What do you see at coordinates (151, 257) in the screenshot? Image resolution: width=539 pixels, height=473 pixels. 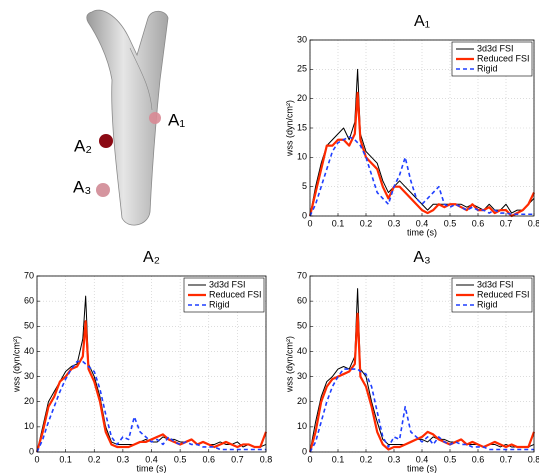 I see `chart-title: A₂` at bounding box center [151, 257].